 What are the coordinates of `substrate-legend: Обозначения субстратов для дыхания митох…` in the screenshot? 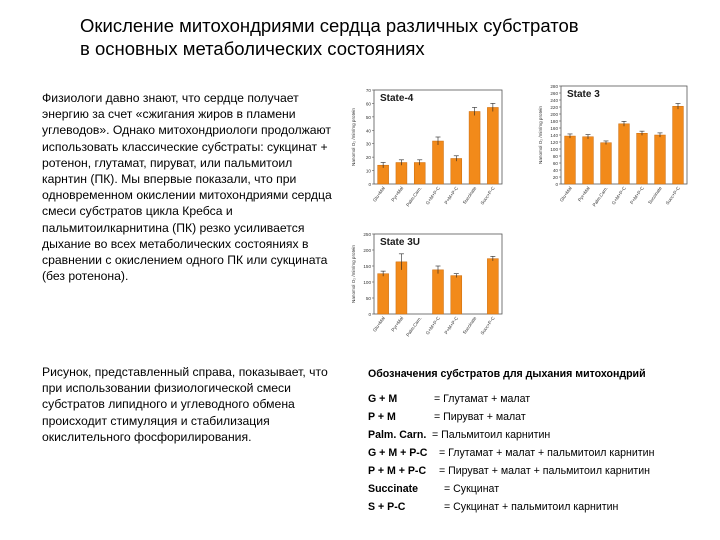 It's located at (538, 442).